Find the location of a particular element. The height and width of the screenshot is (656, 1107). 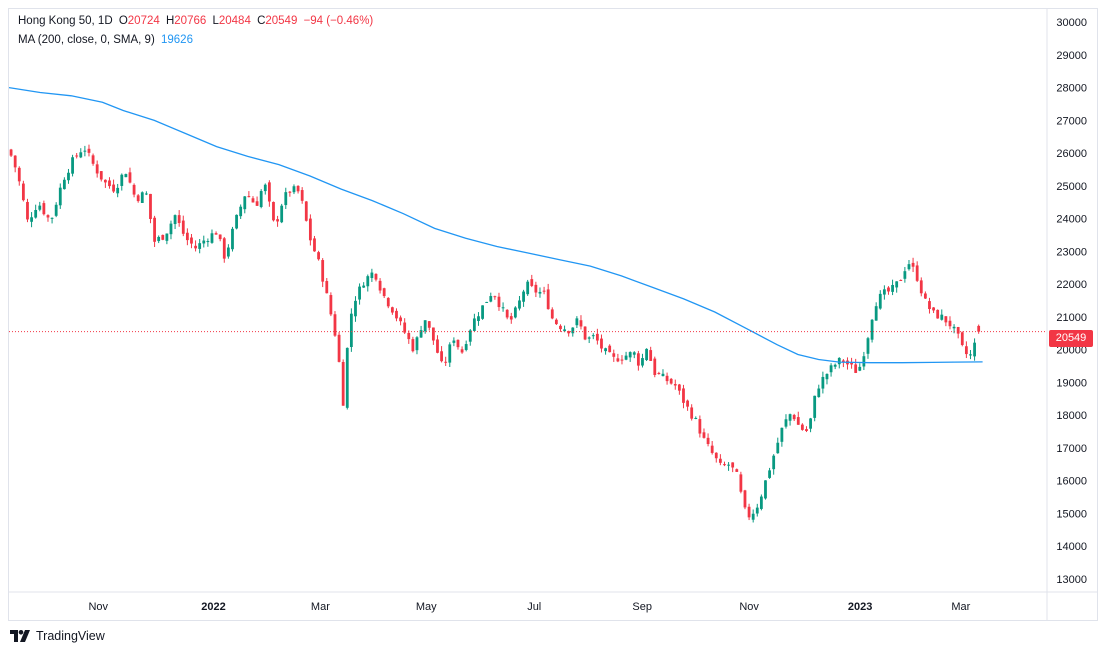

price-tick-label: 14000 is located at coordinates (1071, 547).